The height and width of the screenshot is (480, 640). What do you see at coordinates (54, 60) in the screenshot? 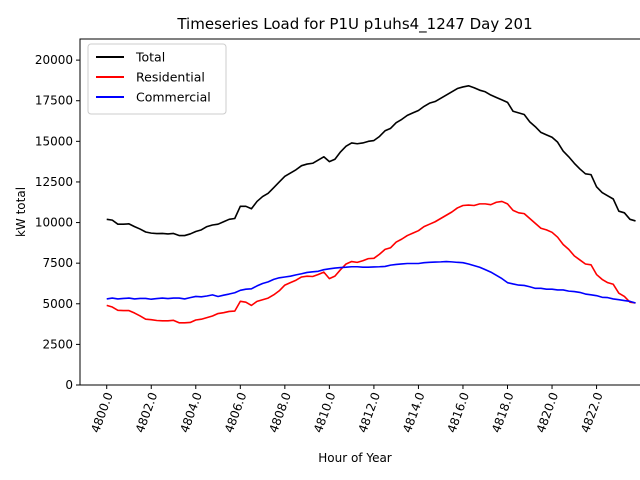
I see `y-tick-label: 20000` at bounding box center [54, 60].